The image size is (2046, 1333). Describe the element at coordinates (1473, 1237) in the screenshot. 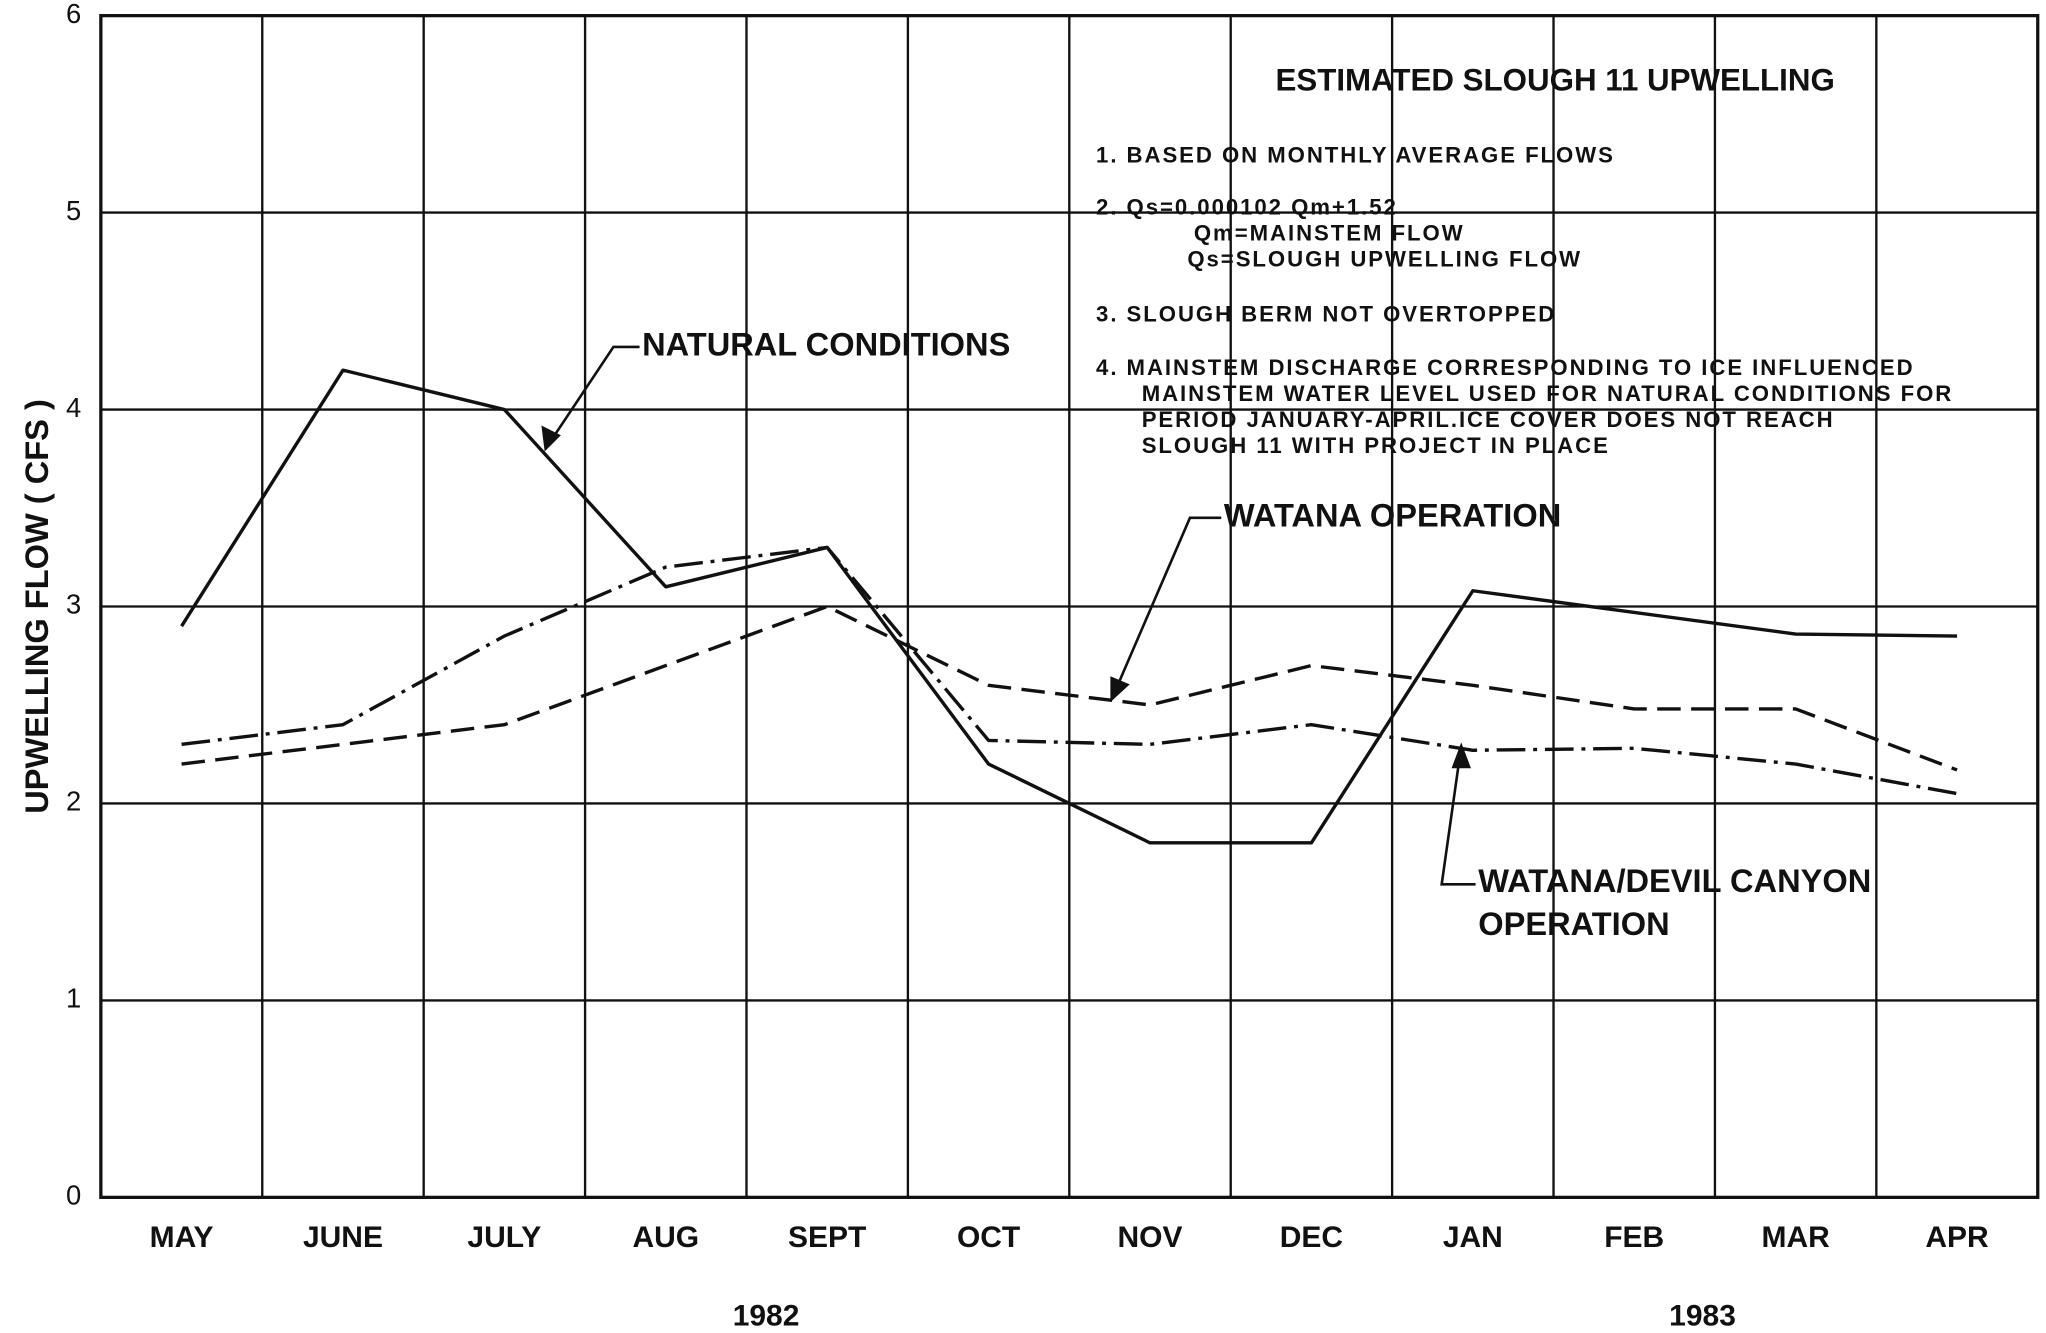

I see `x-tick-label: JAN` at that location.